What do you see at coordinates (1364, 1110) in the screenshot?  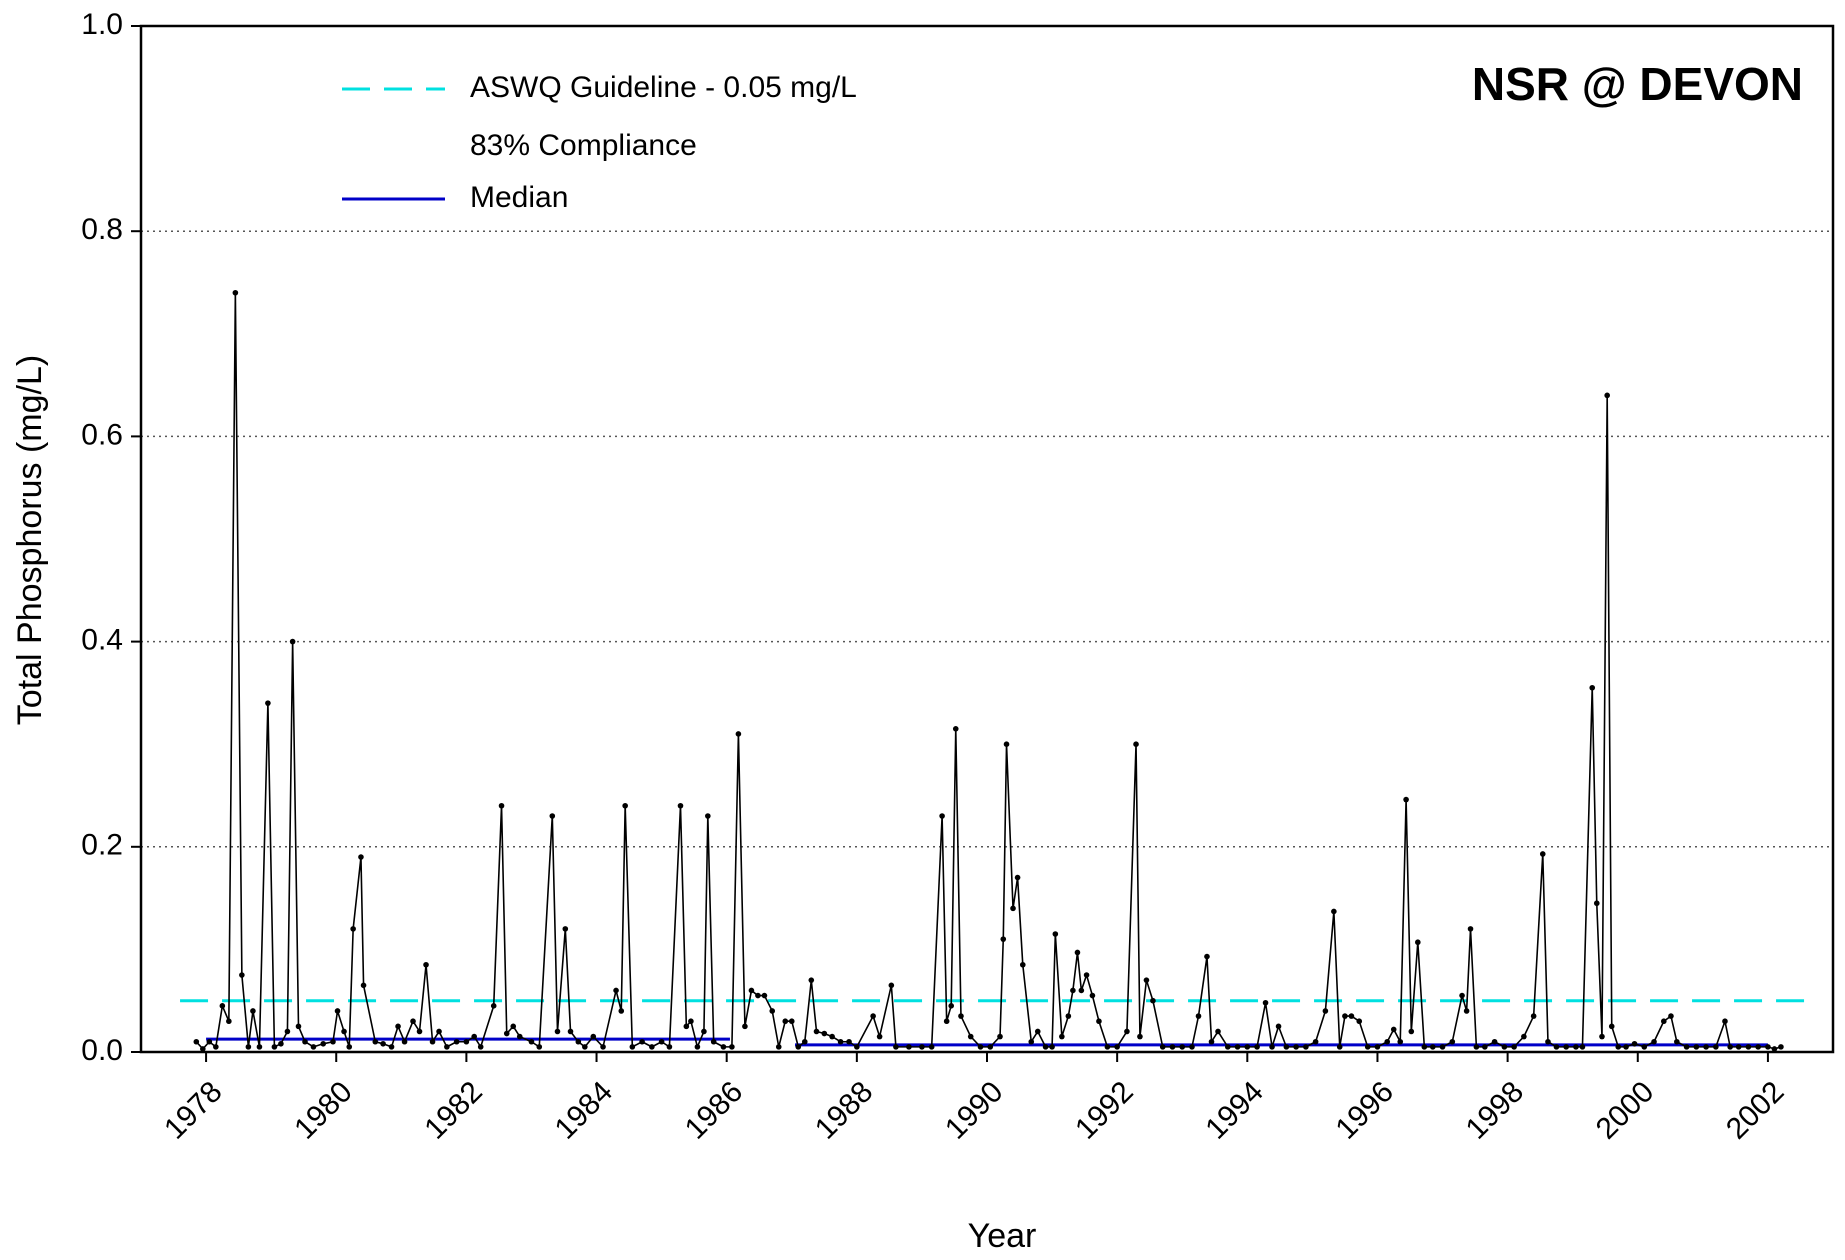 I see `x-tick-label: 1996` at bounding box center [1364, 1110].